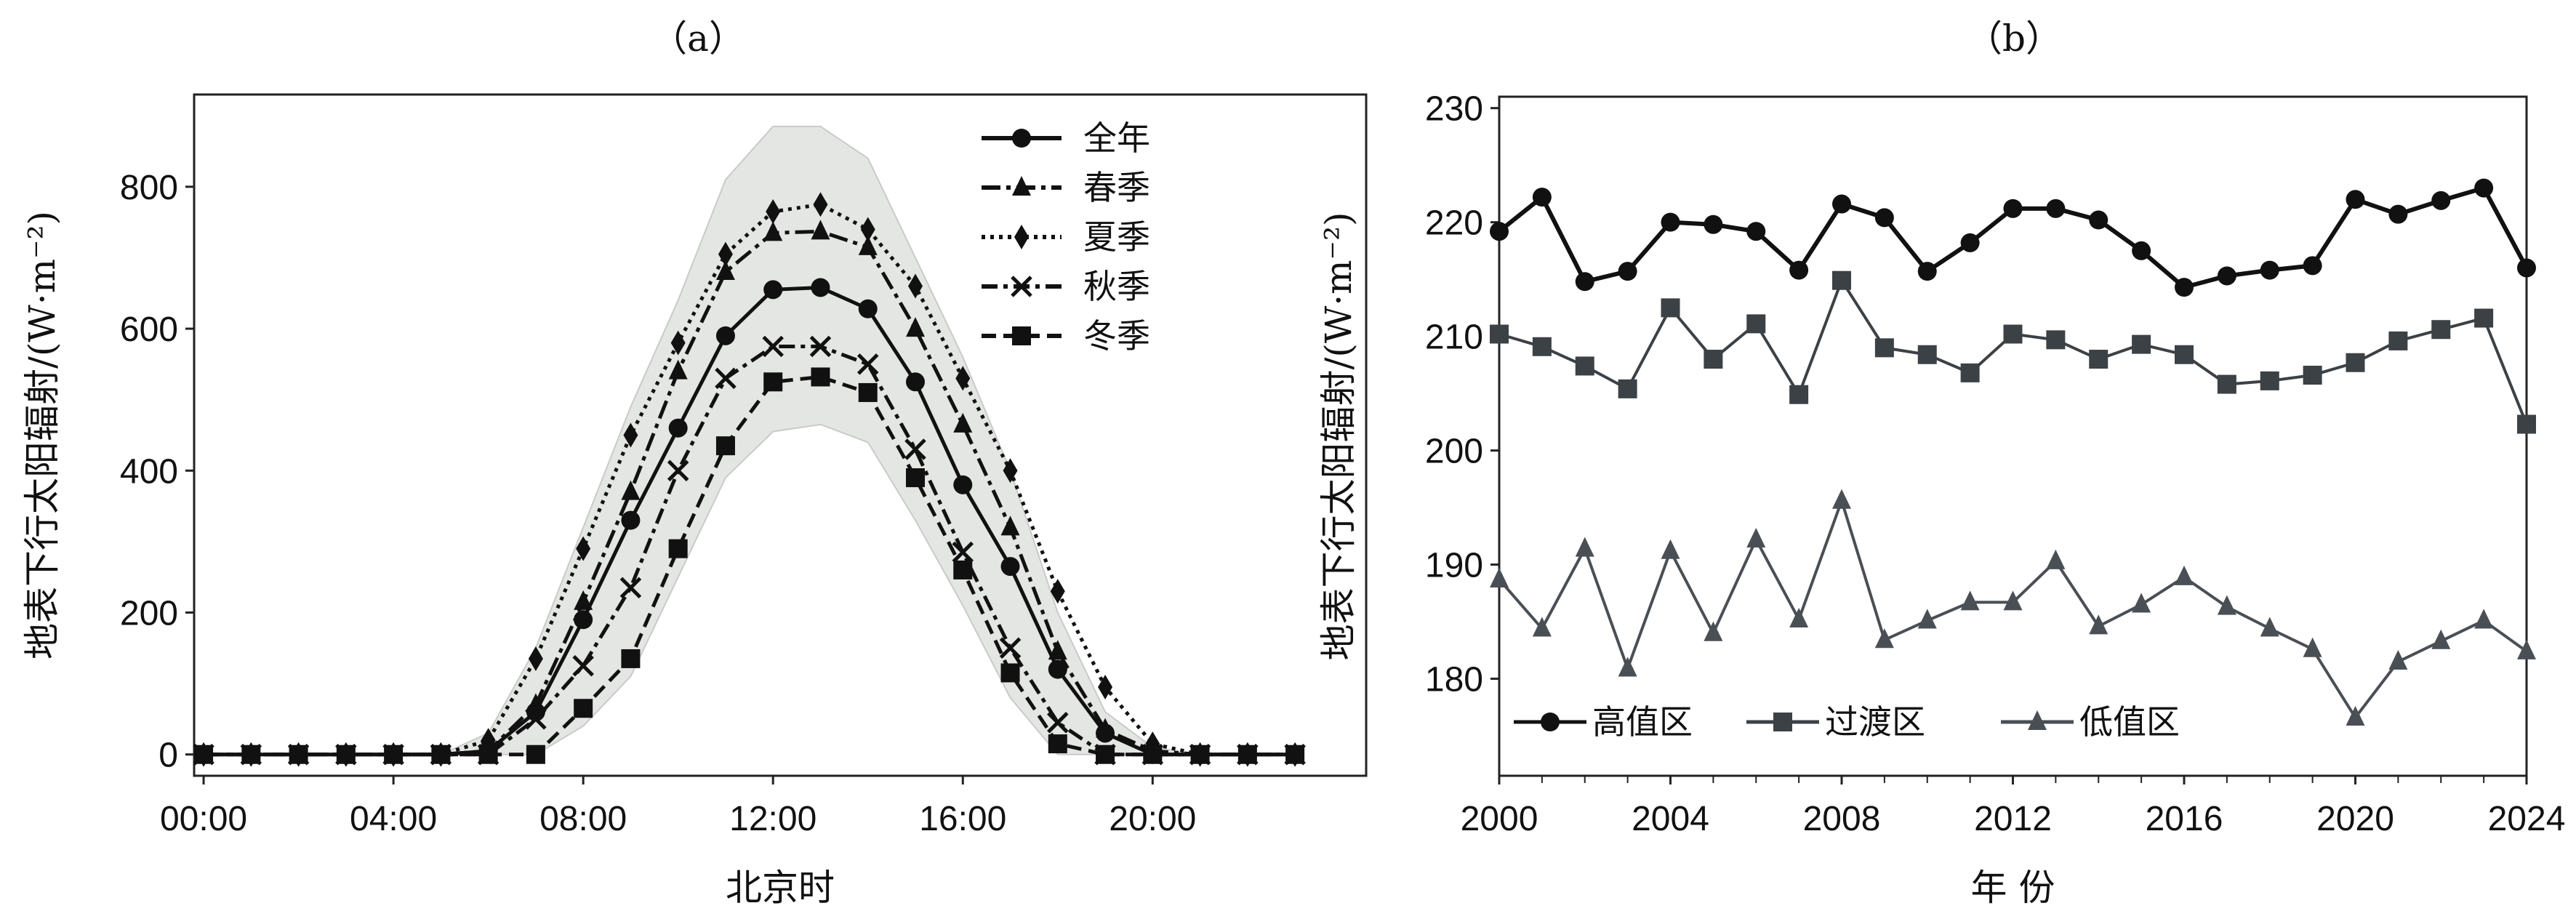 The height and width of the screenshot is (911, 2576). I want to click on y-tick-label: 200, so click(149, 614).